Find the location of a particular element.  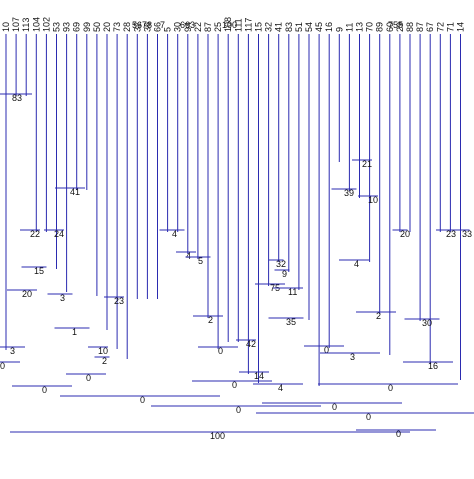

leaf-label: 70 is located at coordinates (370, 27).